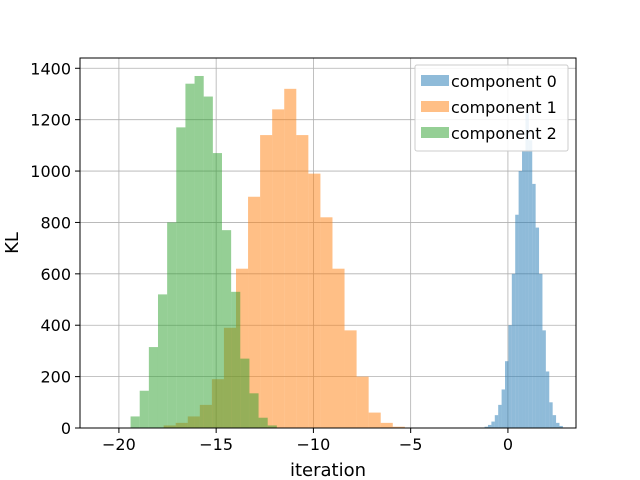 Image resolution: width=640 pixels, height=480 pixels. What do you see at coordinates (508, 444) in the screenshot?
I see `x-tick-label: 0` at bounding box center [508, 444].